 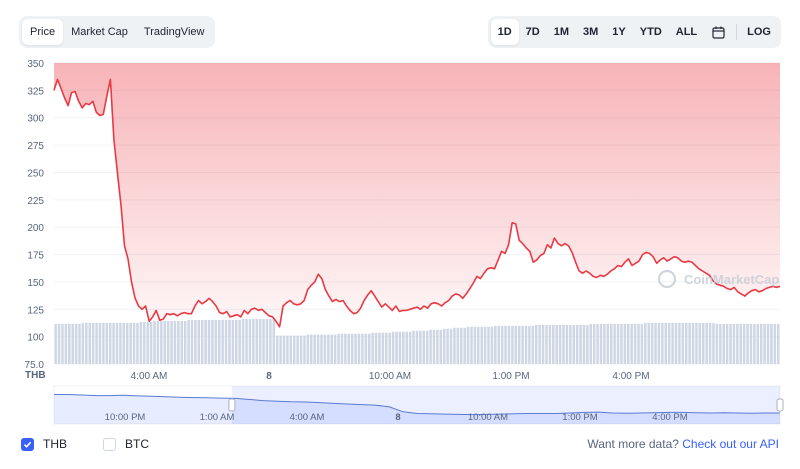 I want to click on more-data-note: Want more data? Check out our API, so click(x=683, y=444).